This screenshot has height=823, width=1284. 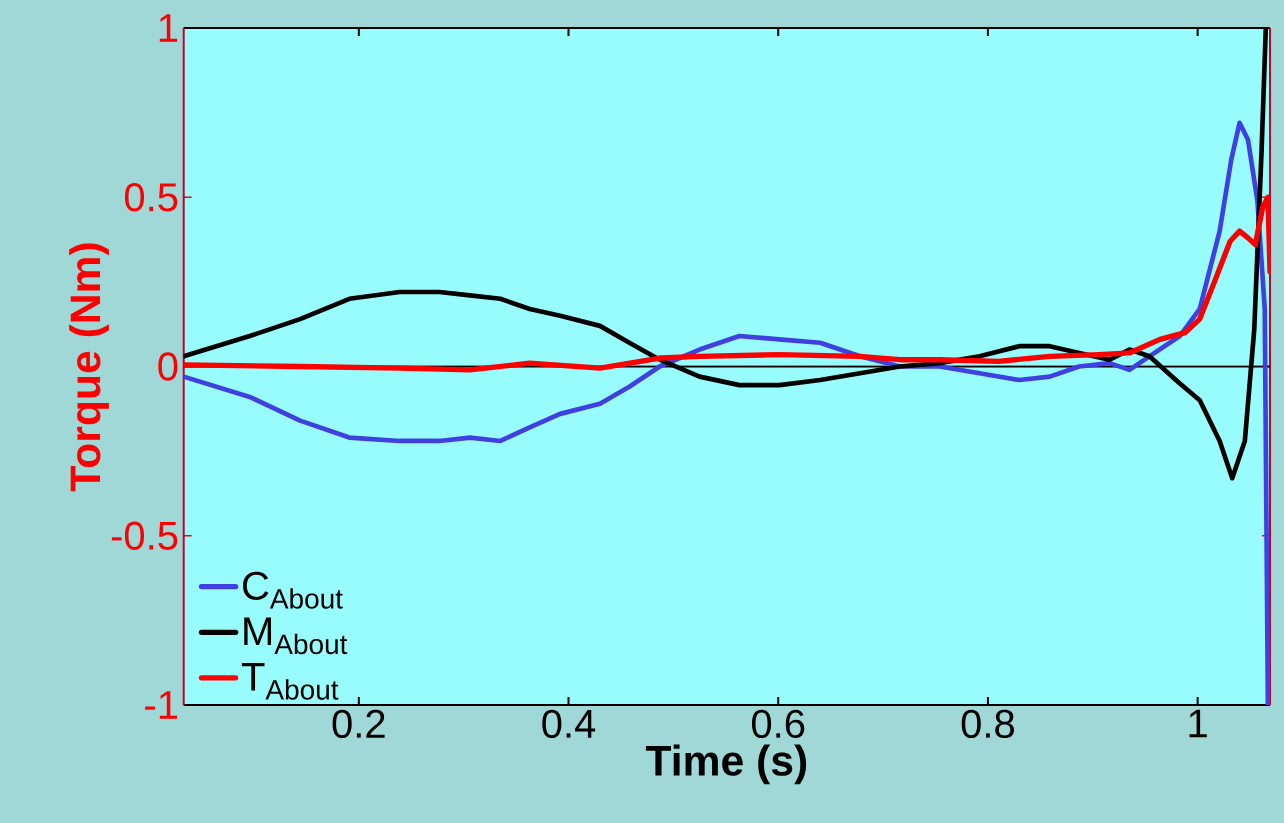 I want to click on y-tick-label: 1, so click(x=168, y=28).